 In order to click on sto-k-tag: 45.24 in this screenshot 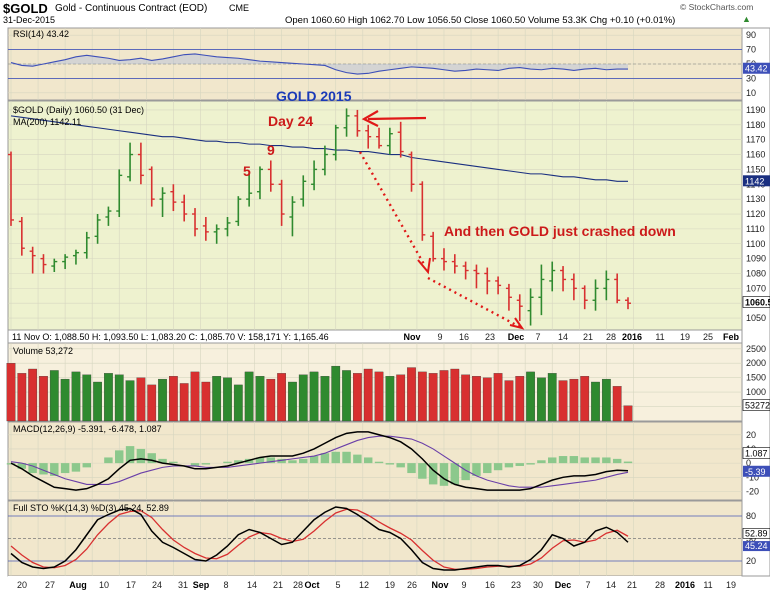, I will do `click(756, 546)`.